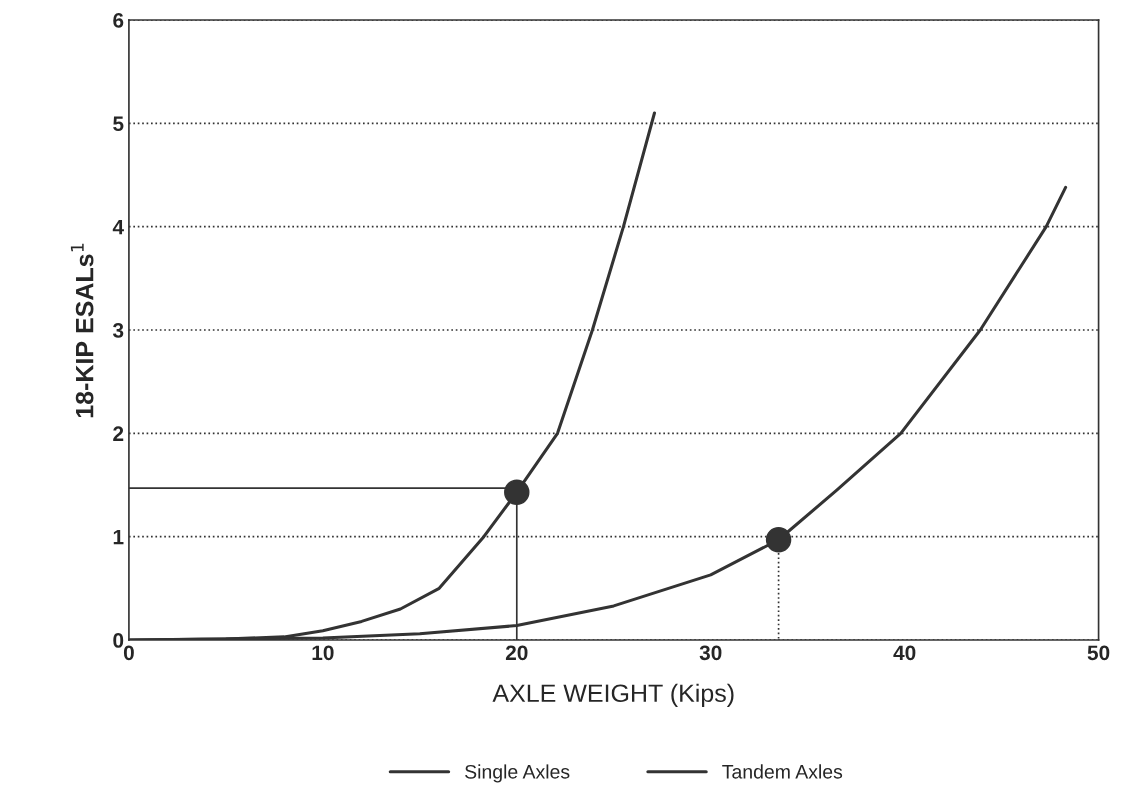  Describe the element at coordinates (118, 124) in the screenshot. I see `y-tick-label: 5` at that location.